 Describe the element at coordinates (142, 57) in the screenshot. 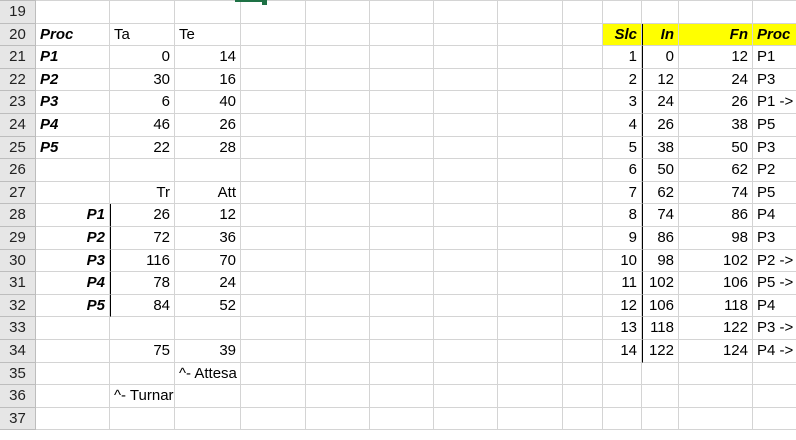

I see `ta-cell: 0` at that location.